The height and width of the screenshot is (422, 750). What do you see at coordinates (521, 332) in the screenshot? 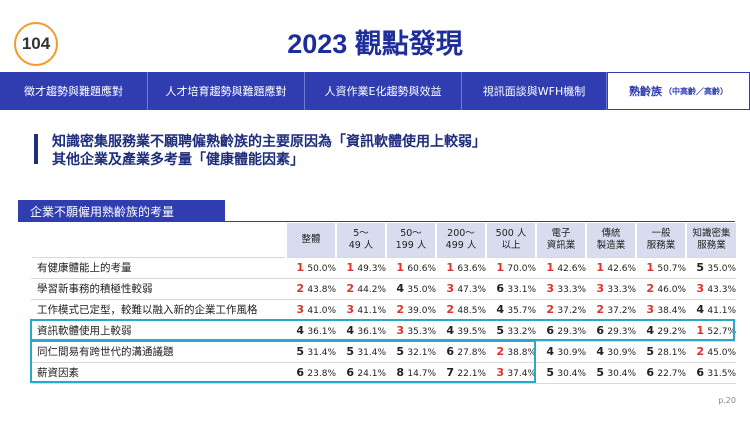
I see `percent: 33.2%` at bounding box center [521, 332].